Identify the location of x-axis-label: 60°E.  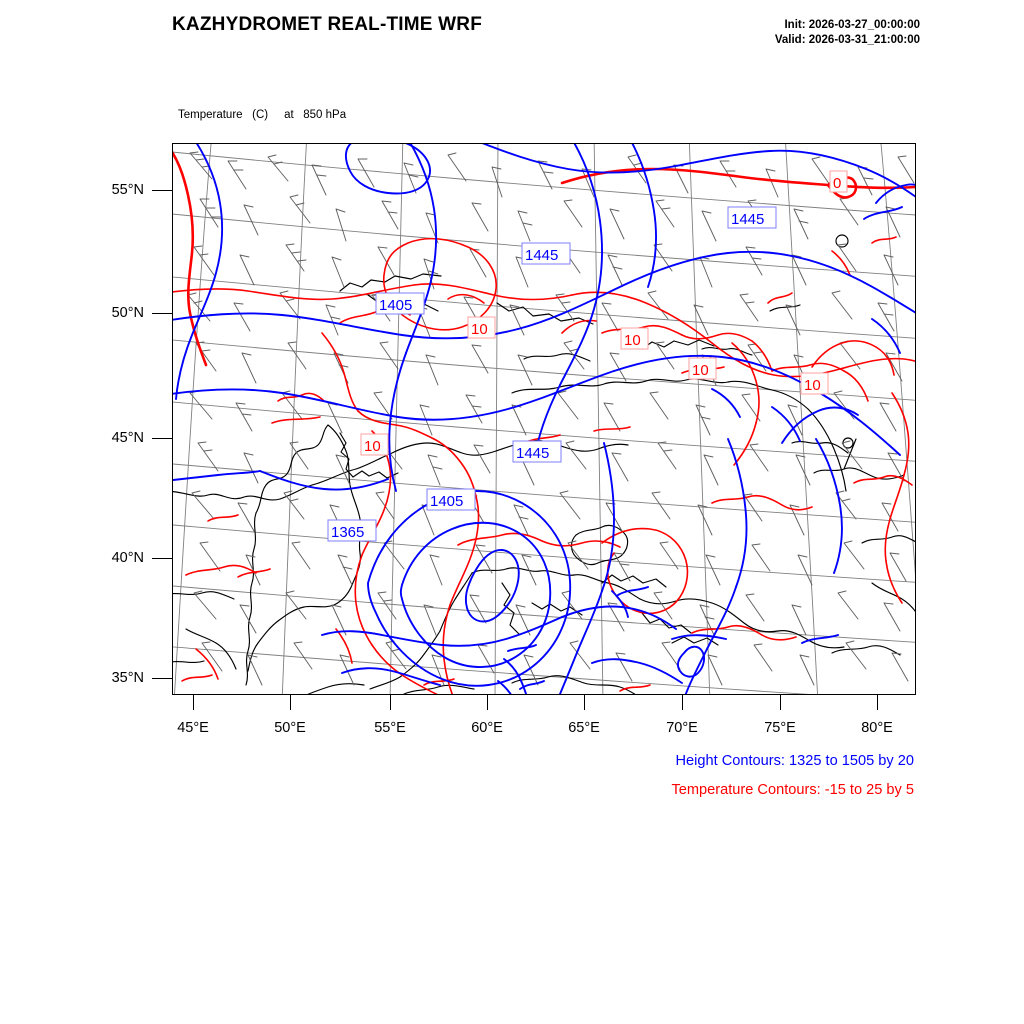
(487, 728).